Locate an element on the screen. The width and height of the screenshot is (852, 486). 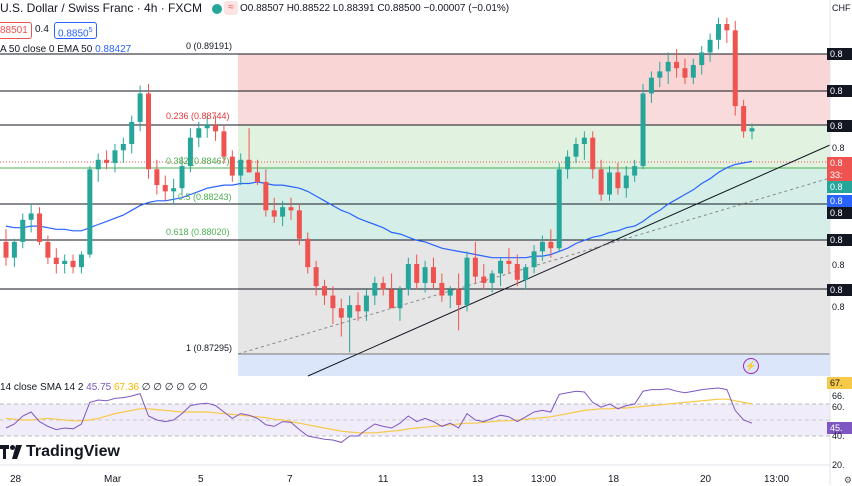
last-price-tag: 0.8 is located at coordinates (839, 163).